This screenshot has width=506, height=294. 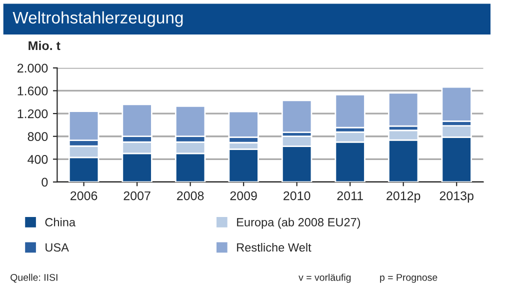 What do you see at coordinates (137, 195) in the screenshot?
I see `x-tick-label: 2007` at bounding box center [137, 195].